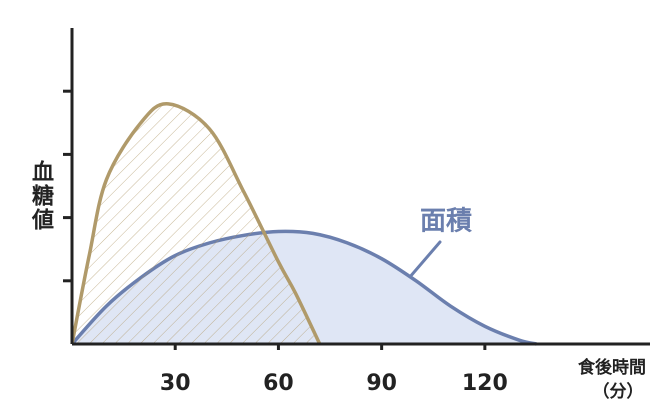  I want to click on annotation: 面積, so click(446, 222).